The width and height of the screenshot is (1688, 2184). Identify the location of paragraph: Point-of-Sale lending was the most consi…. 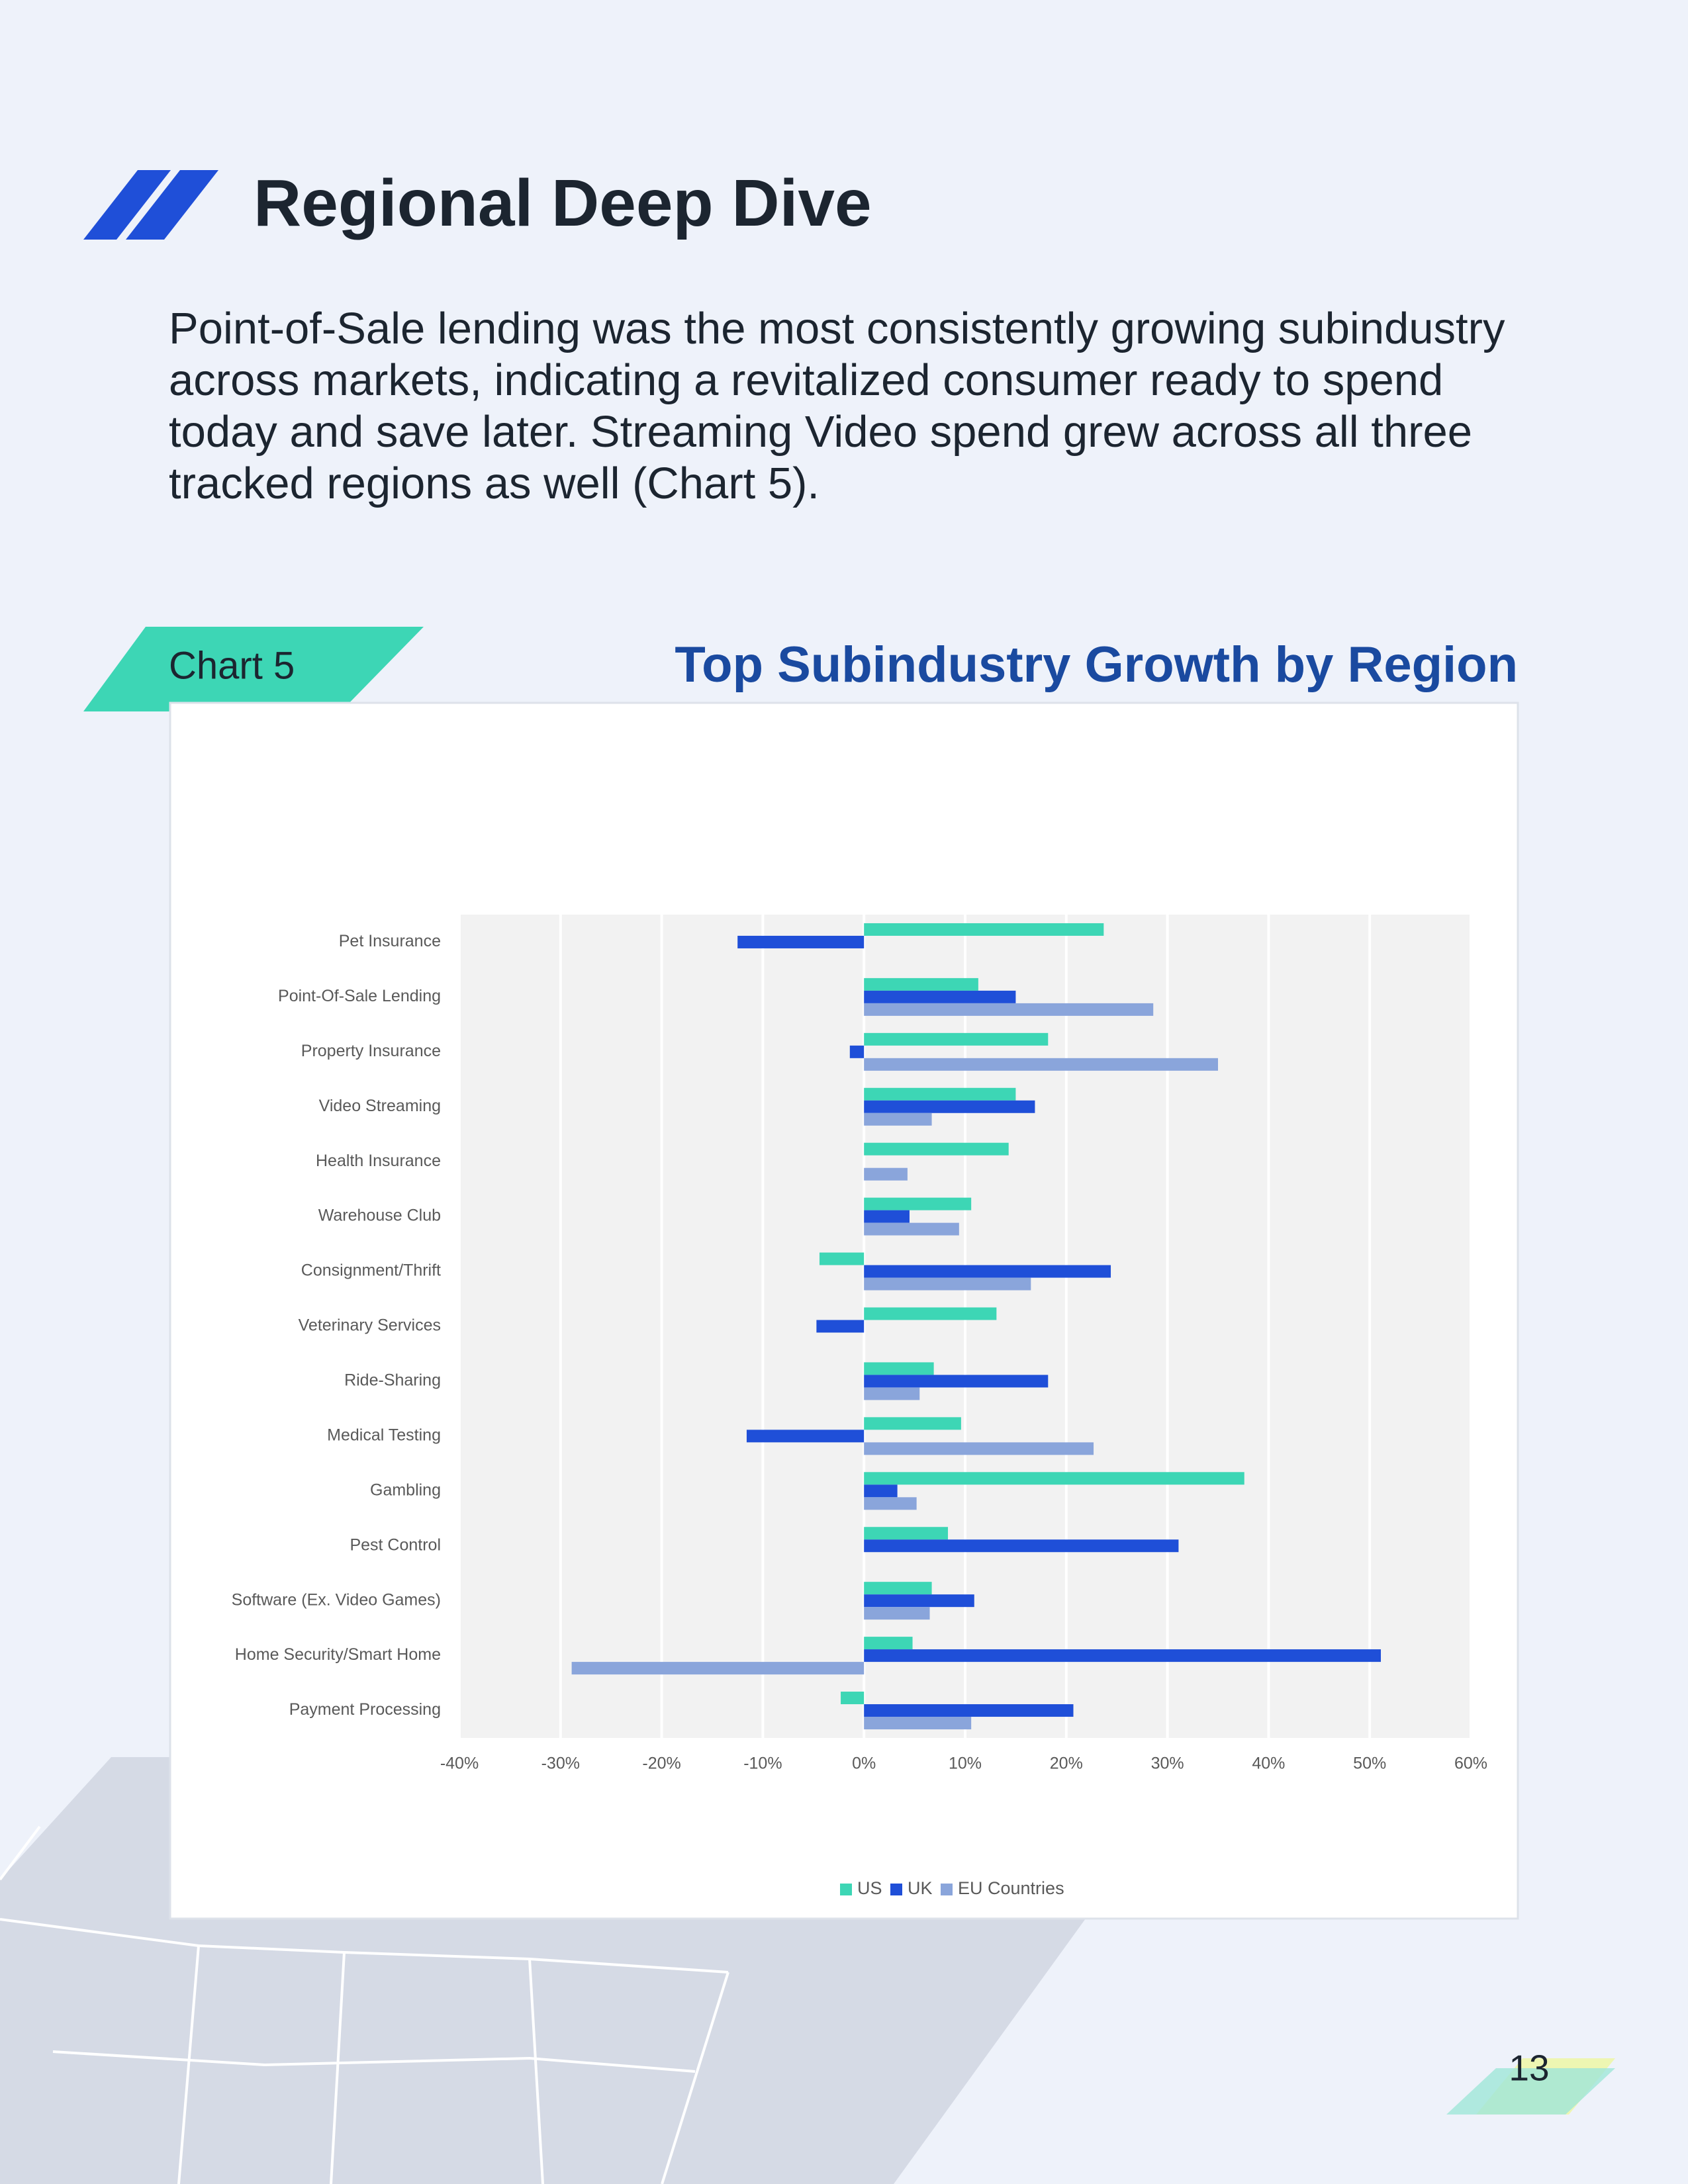
(837, 406).